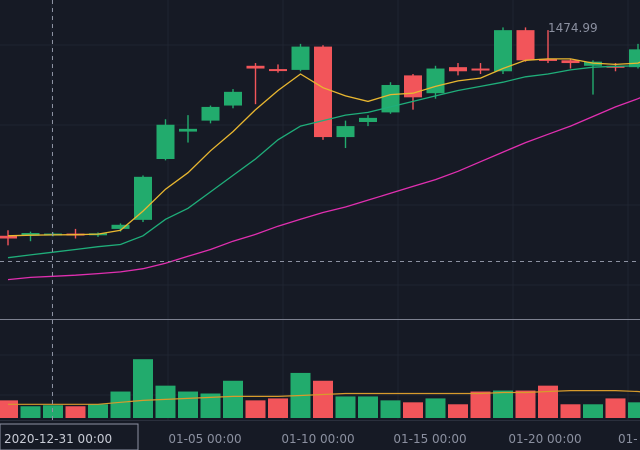  I want to click on x-tick-label-4: 01-, so click(628, 439).